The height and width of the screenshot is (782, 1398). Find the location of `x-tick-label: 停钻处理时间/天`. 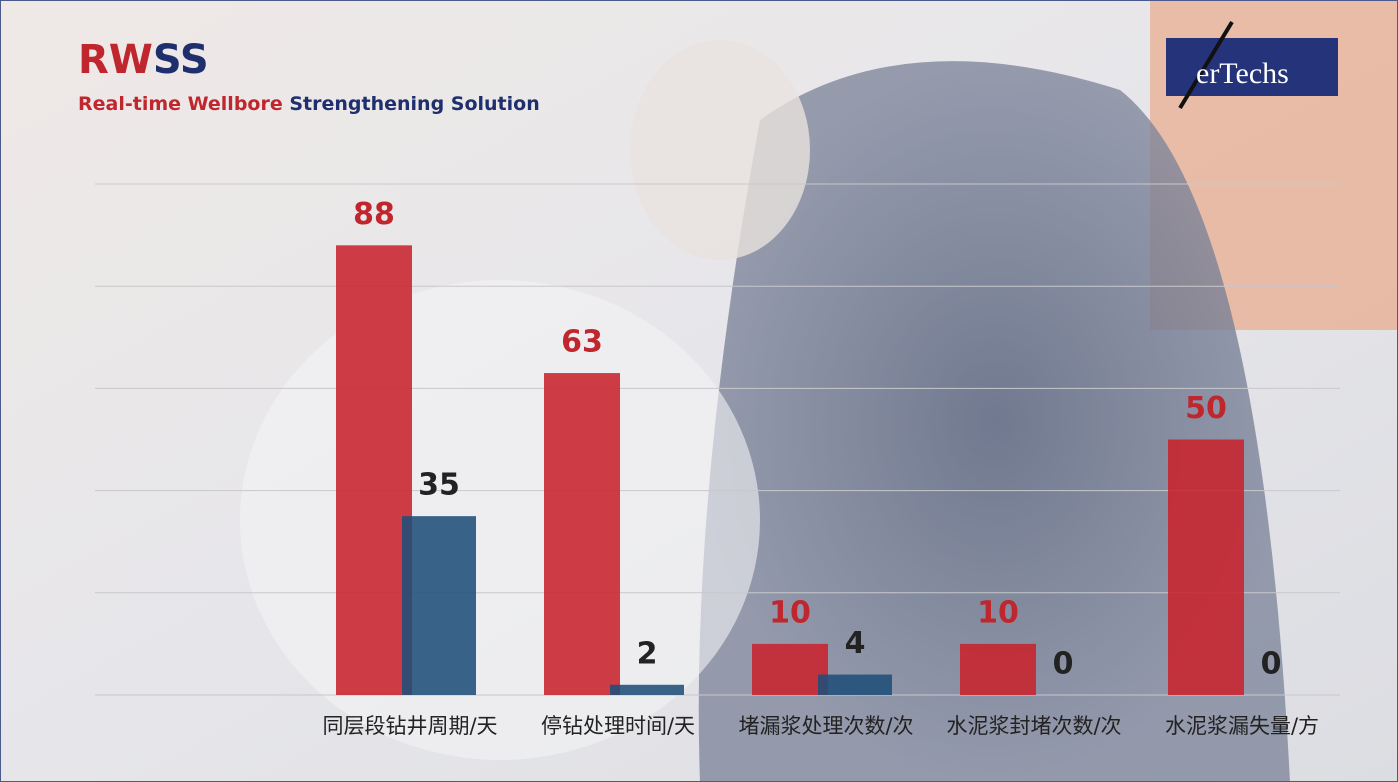

x-tick-label: 停钻处理时间/天 is located at coordinates (618, 726).